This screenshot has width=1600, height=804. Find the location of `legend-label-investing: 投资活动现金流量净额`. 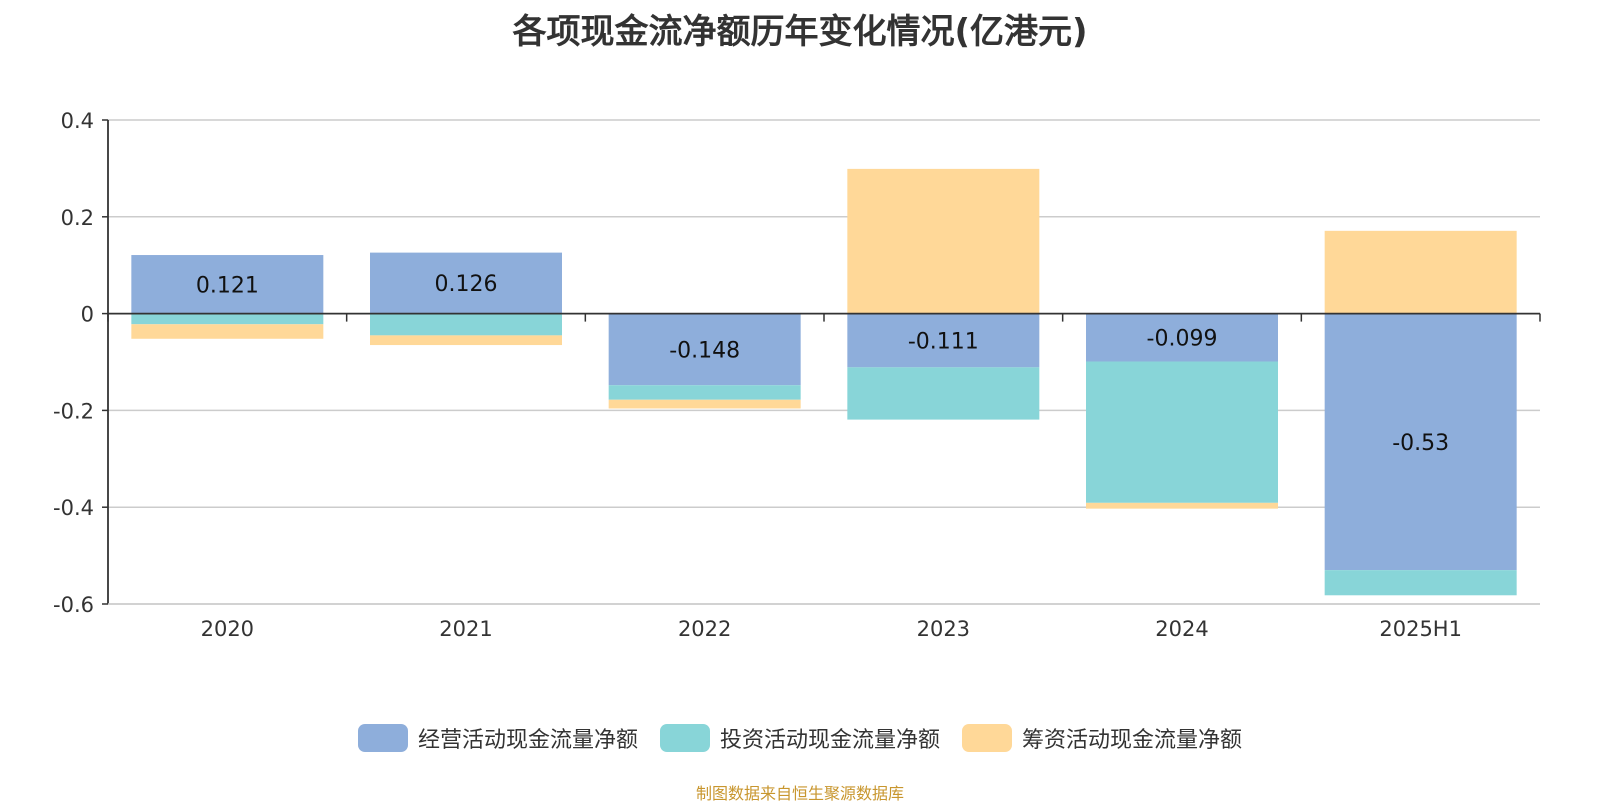

legend-label-investing: 投资活动现金流量净额 is located at coordinates (829, 740).